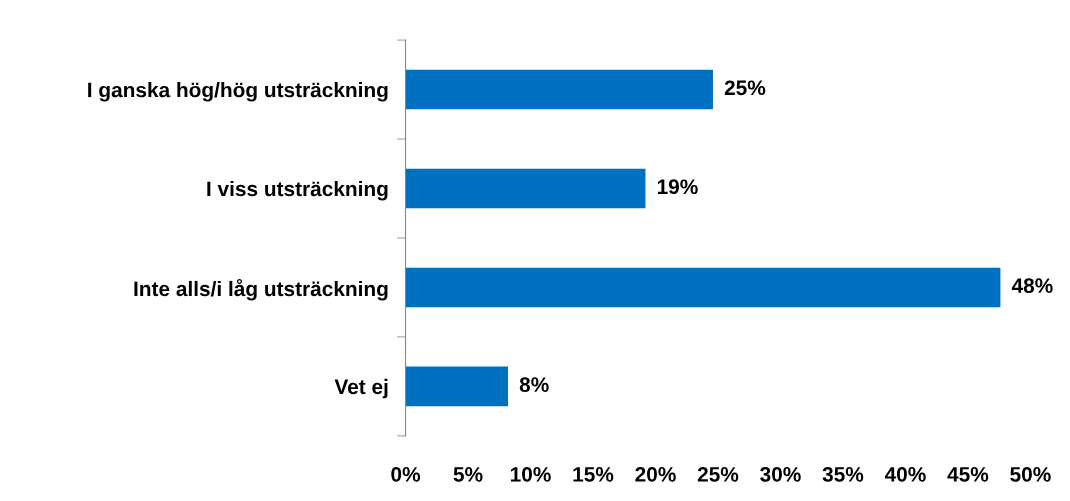 The image size is (1070, 501). What do you see at coordinates (1032, 286) in the screenshot?
I see `data-label: 48%` at bounding box center [1032, 286].